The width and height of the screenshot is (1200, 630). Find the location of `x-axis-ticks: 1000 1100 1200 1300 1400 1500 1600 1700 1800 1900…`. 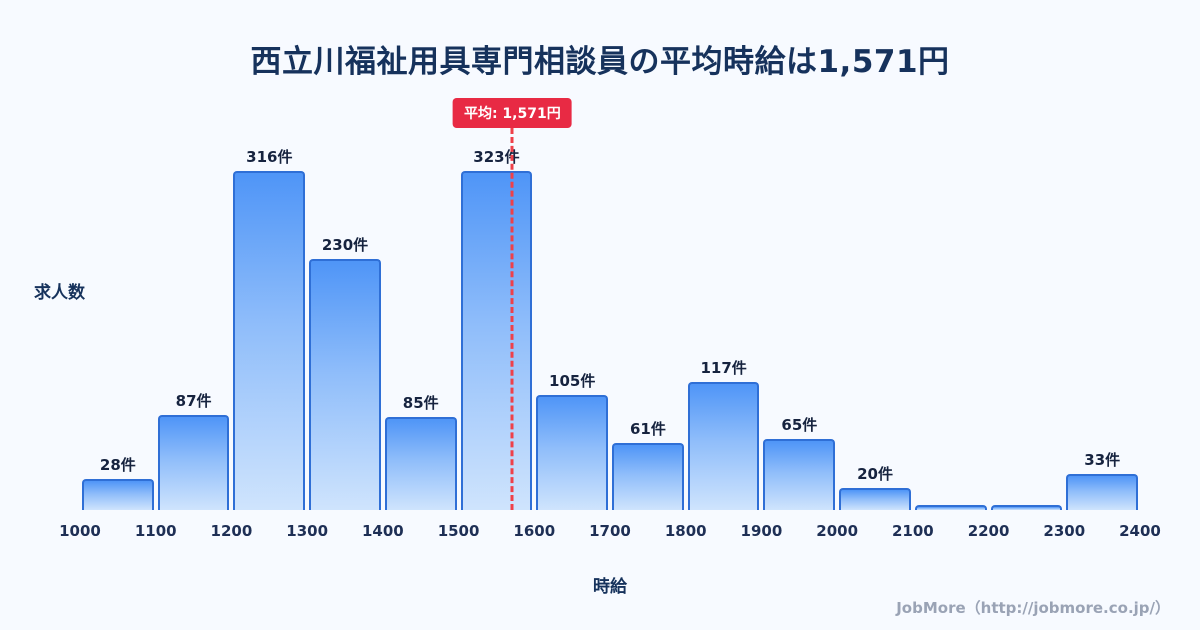

x-axis-ticks: 1000 1100 1200 1300 1400 1500 1600 1700 1800 1900… is located at coordinates (610, 532).